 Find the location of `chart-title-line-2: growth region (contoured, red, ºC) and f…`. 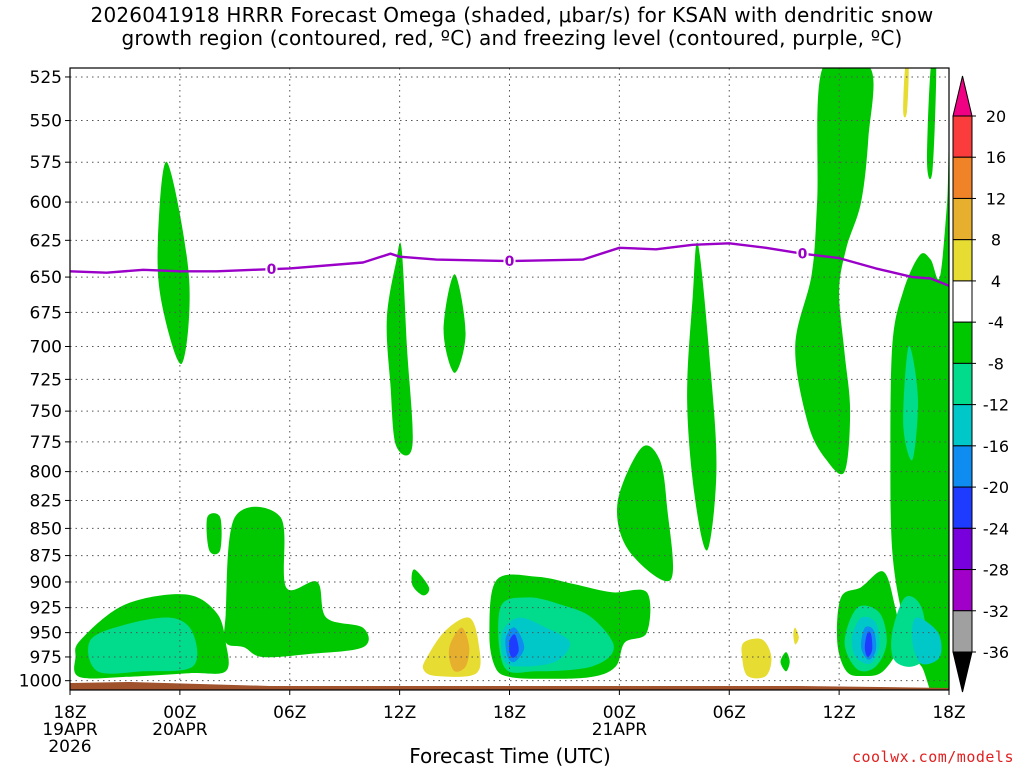

chart-title-line-2: growth region (contoured, red, ºC) and f… is located at coordinates (512, 38).